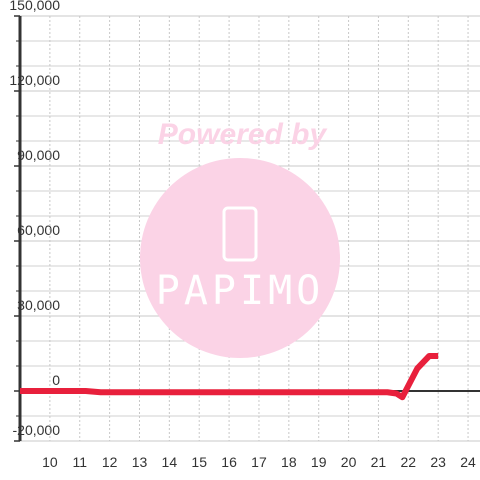 The height and width of the screenshot is (480, 480). I want to click on y-tick-label: 0, so click(56, 380).